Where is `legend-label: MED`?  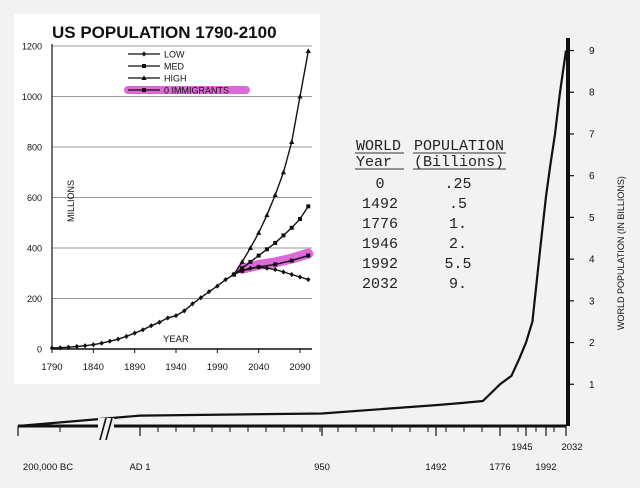 legend-label: MED is located at coordinates (174, 67).